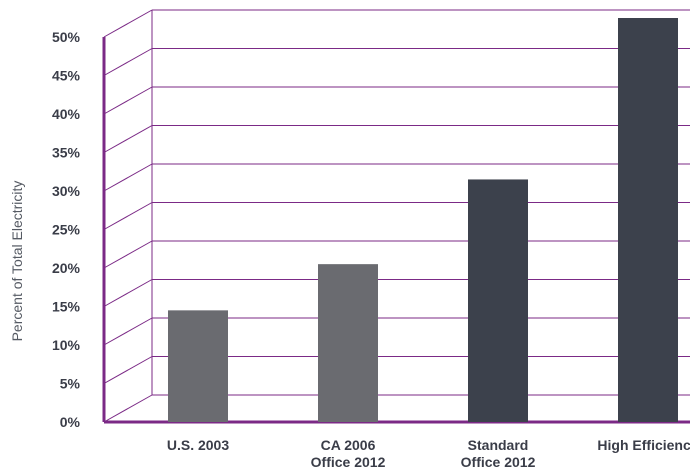 Image resolution: width=690 pixels, height=473 pixels. I want to click on y-axis-label: Percent of Total Electricity, so click(17, 261).